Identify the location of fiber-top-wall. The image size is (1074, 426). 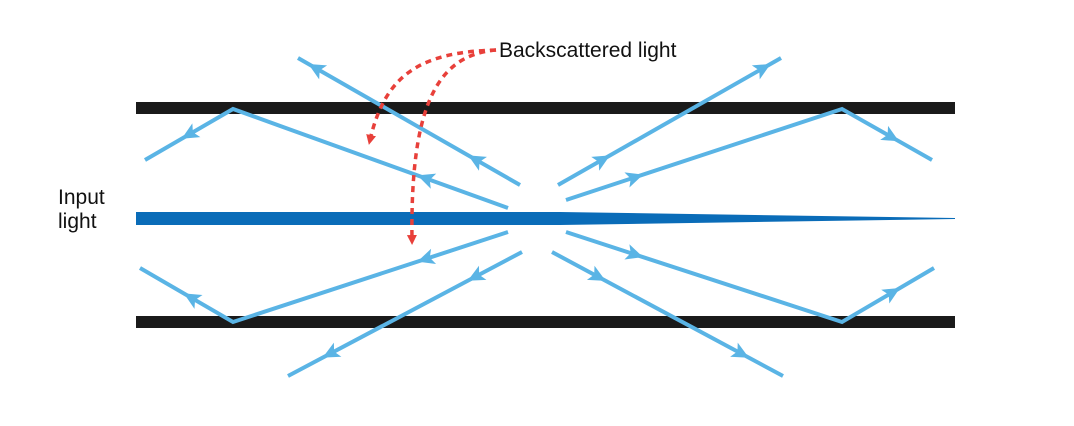
(545, 108).